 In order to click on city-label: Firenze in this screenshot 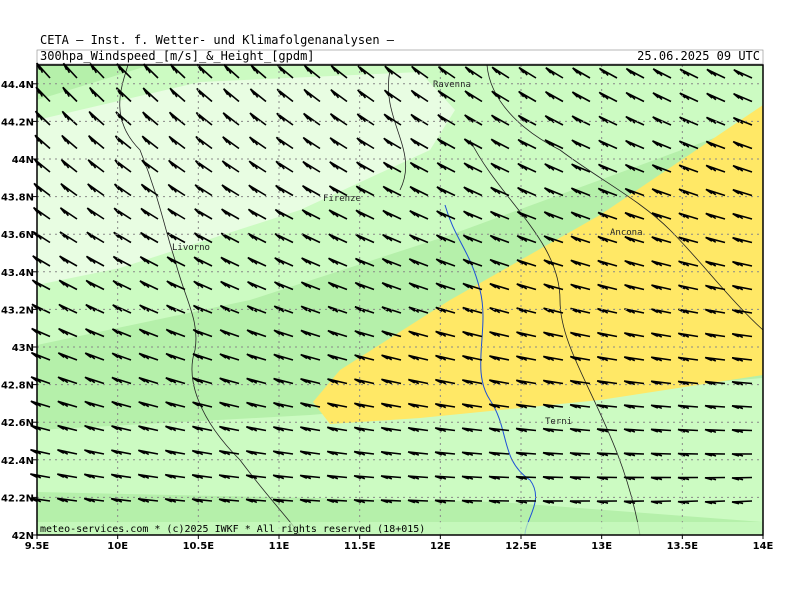, I will do `click(342, 199)`.